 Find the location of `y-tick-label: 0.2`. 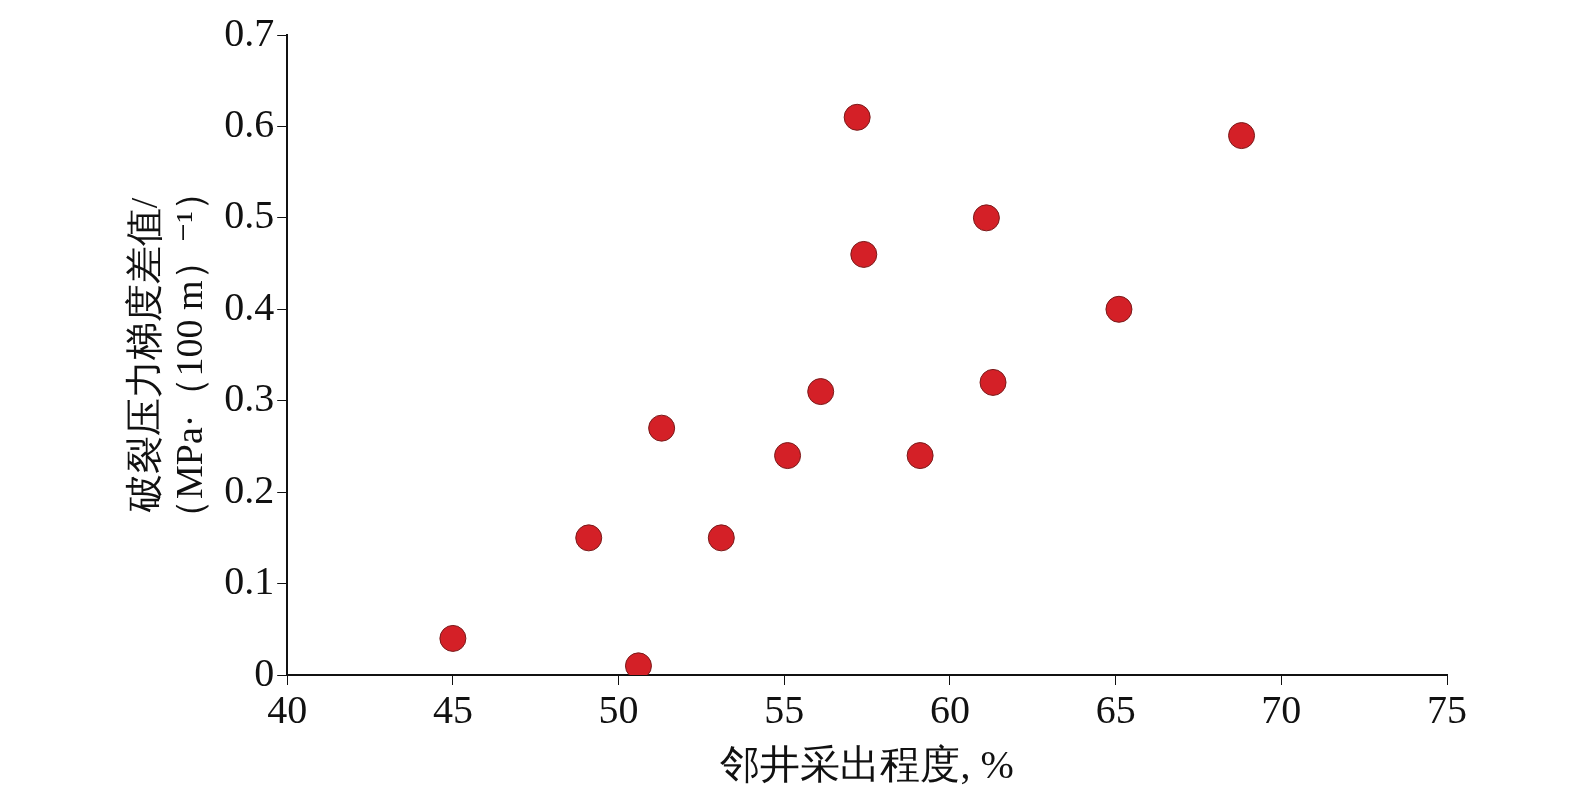

y-tick-label: 0.2 is located at coordinates (249, 489).